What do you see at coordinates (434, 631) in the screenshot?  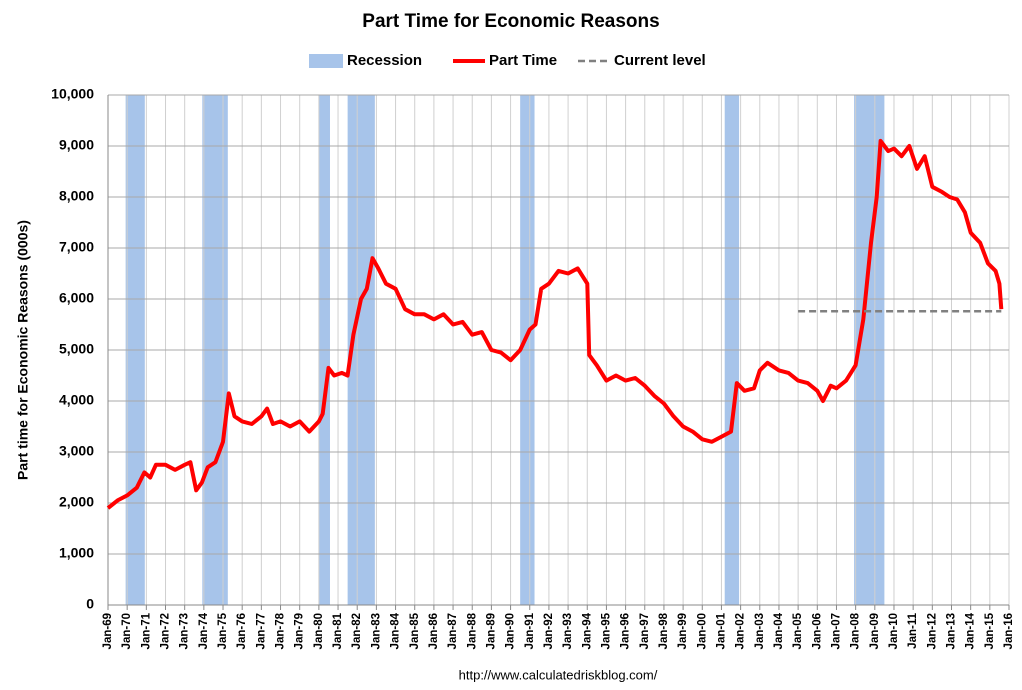 I see `x-tick-label: Jan-86` at bounding box center [434, 631].